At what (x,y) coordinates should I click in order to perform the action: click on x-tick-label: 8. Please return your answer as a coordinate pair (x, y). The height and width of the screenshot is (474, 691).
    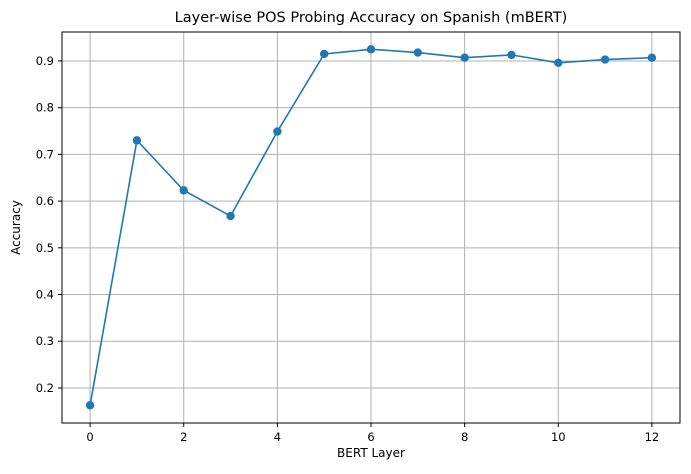
    Looking at the image, I should click on (464, 437).